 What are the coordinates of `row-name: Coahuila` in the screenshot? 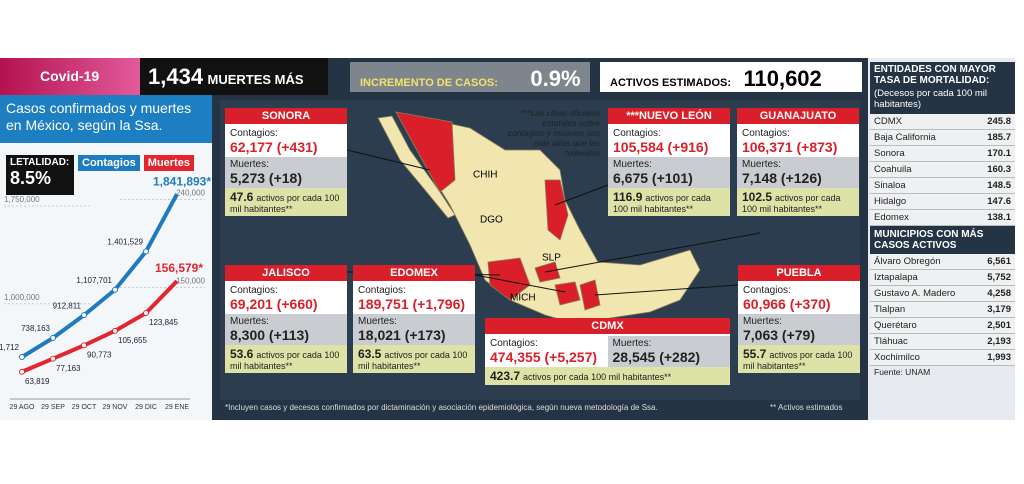 It's located at (893, 169).